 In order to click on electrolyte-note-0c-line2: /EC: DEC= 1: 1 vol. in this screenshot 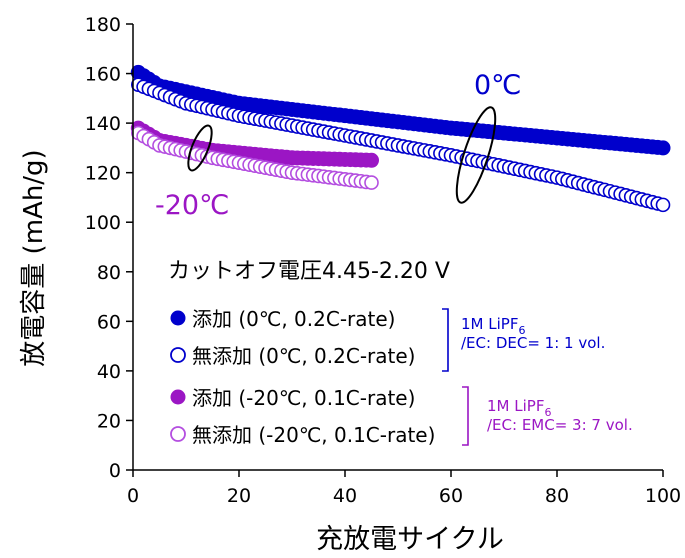, I will do `click(533, 343)`.